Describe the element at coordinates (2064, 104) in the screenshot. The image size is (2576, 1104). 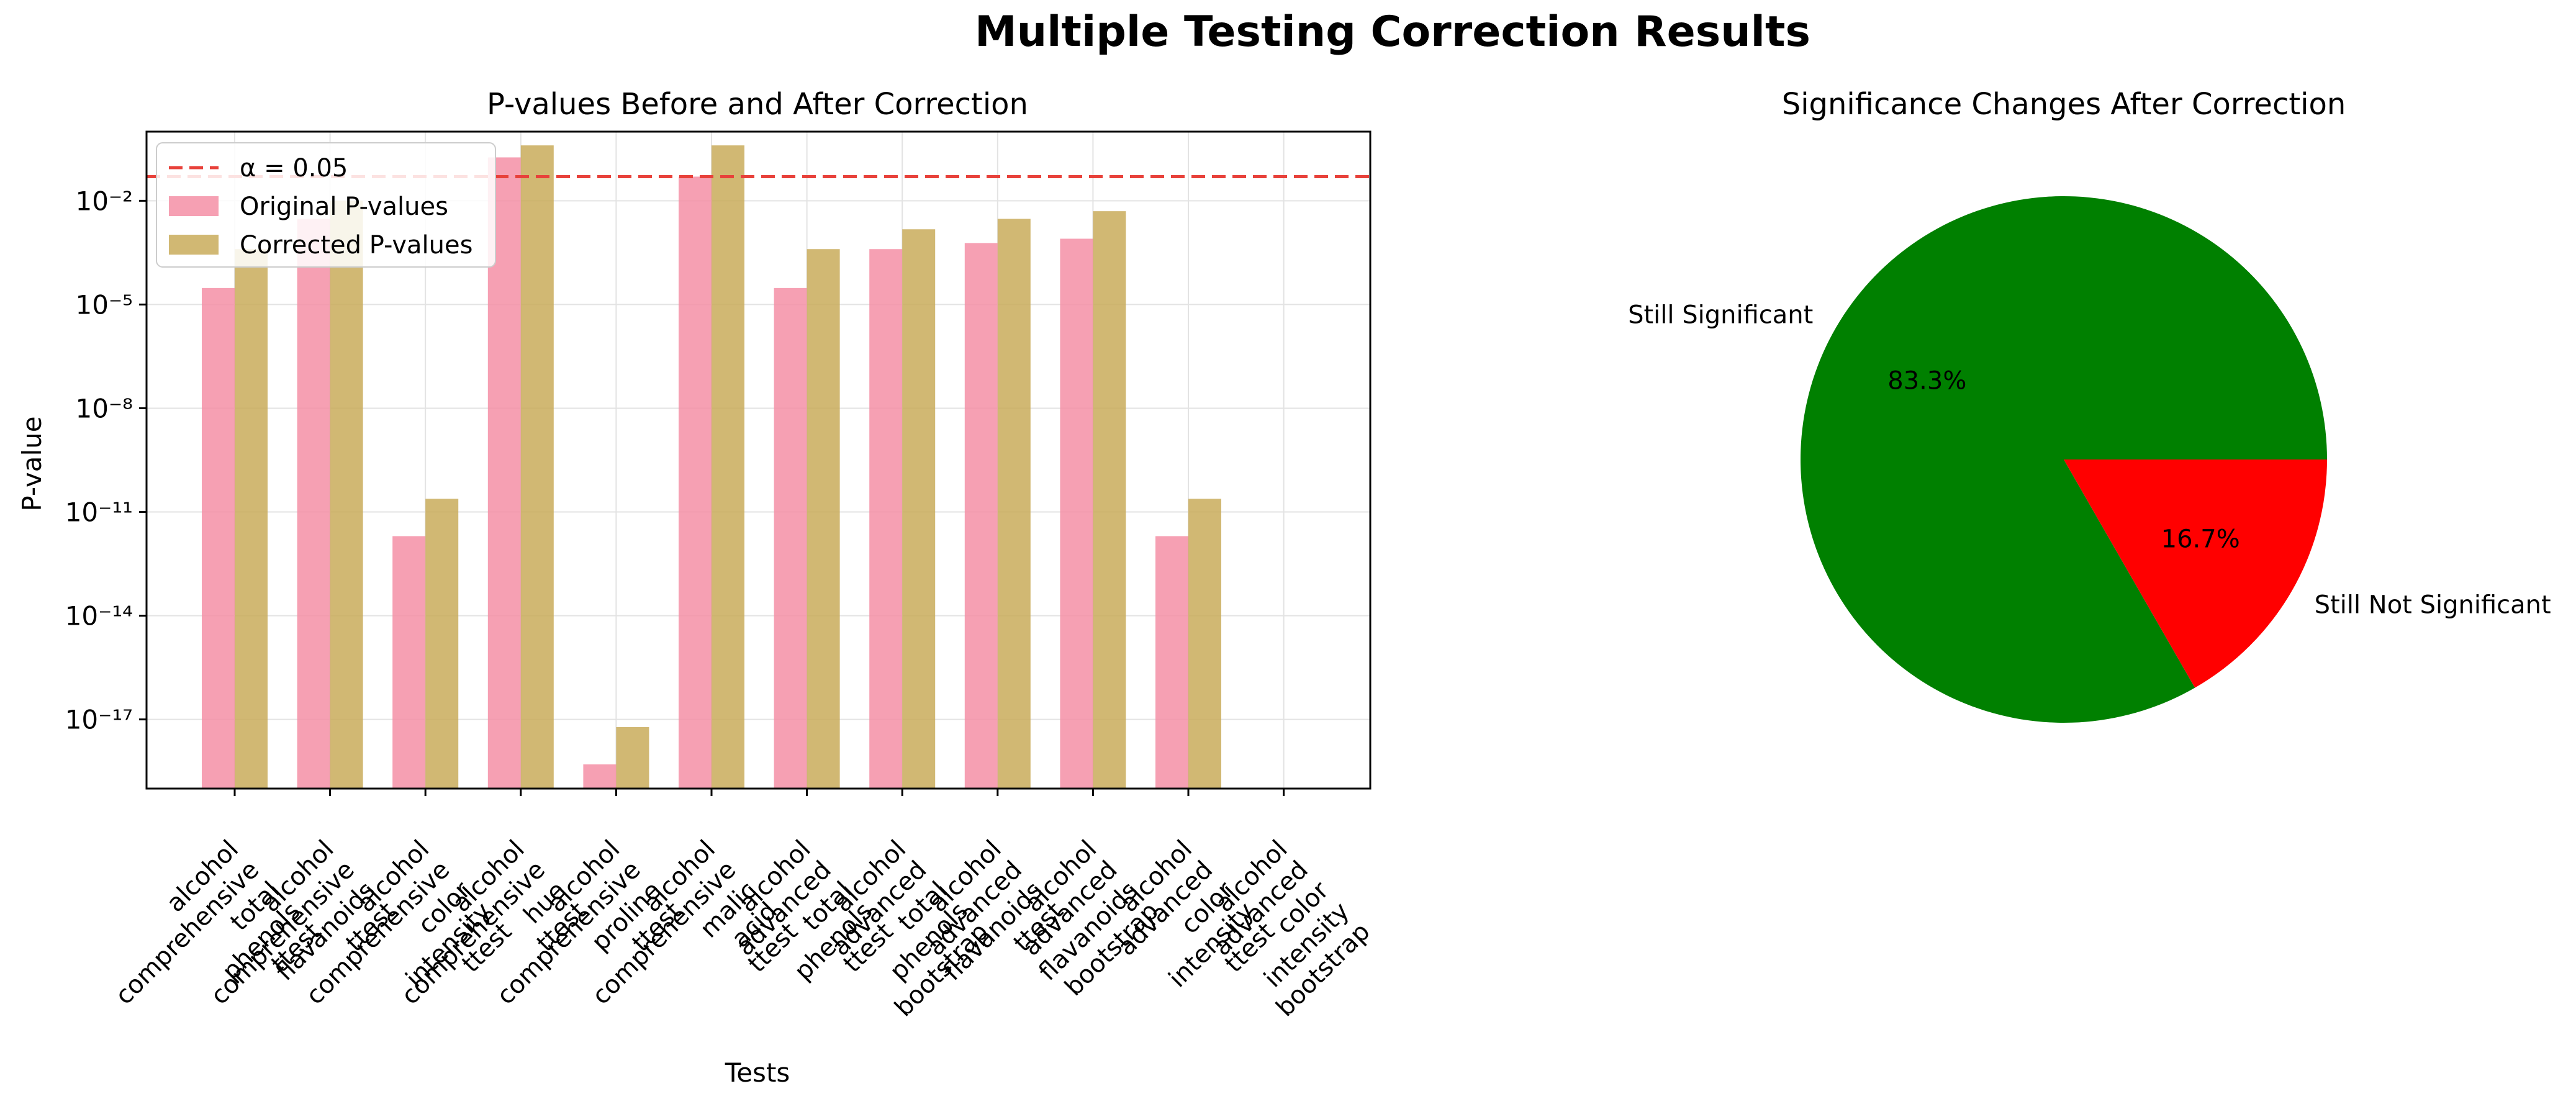
I see `pie-chart-title: Significance Changes After Correction` at that location.